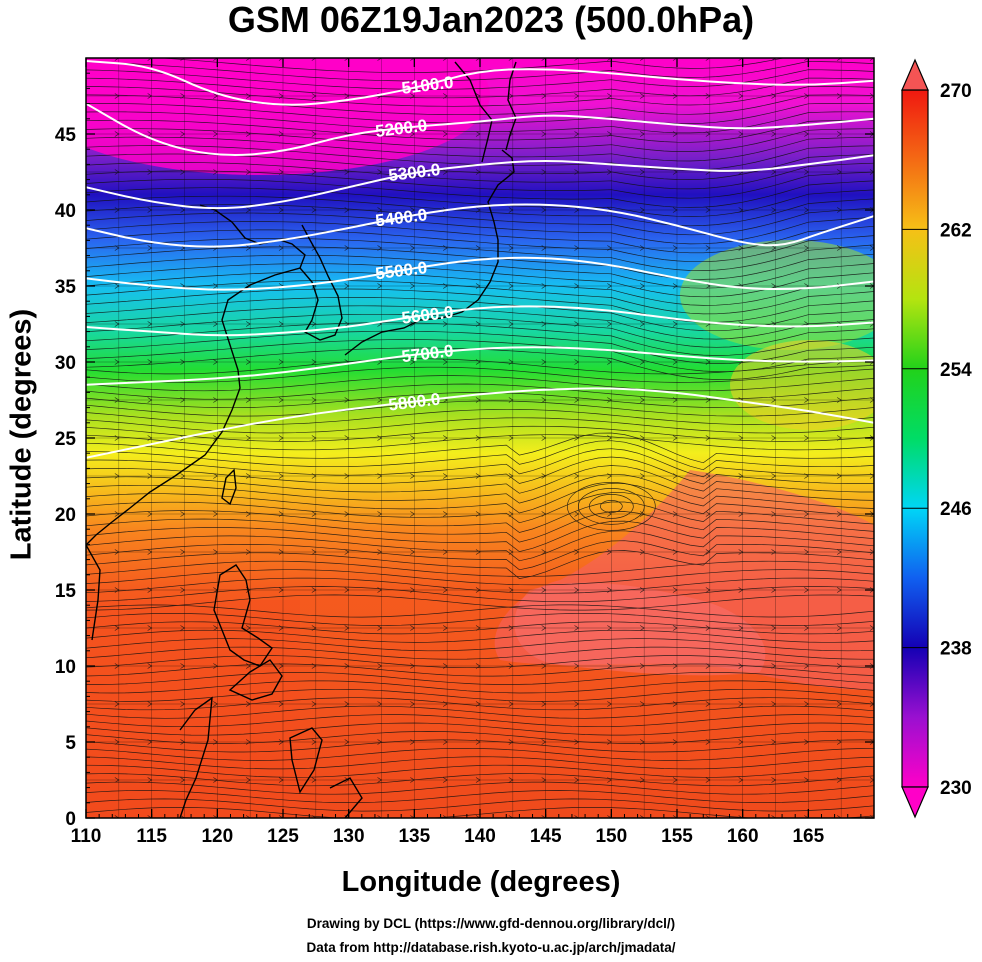  Describe the element at coordinates (546, 836) in the screenshot. I see `x-tick-label: 145` at that location.